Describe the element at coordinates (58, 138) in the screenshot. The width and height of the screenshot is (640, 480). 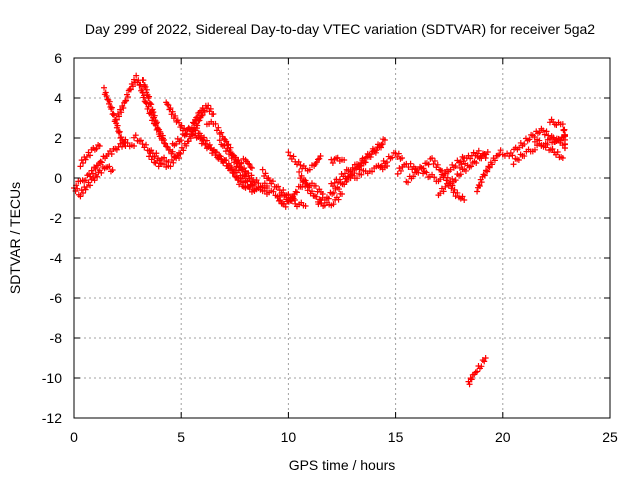
I see `y-tick-label: 2` at that location.